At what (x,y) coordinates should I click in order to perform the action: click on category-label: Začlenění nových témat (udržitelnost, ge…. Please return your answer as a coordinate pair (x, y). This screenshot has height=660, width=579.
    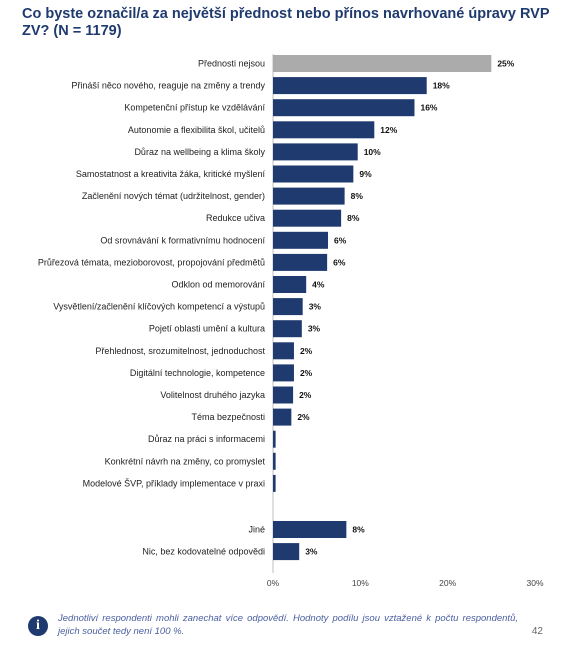
    Looking at the image, I should click on (173, 196).